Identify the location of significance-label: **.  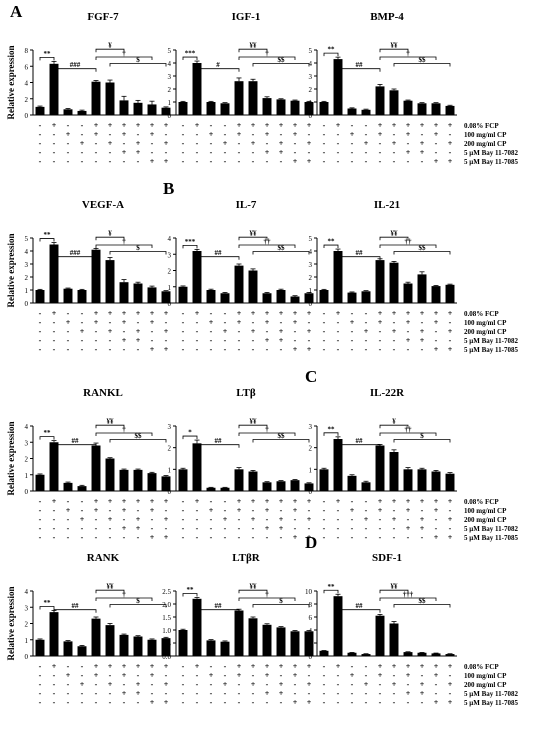
(191, 590).